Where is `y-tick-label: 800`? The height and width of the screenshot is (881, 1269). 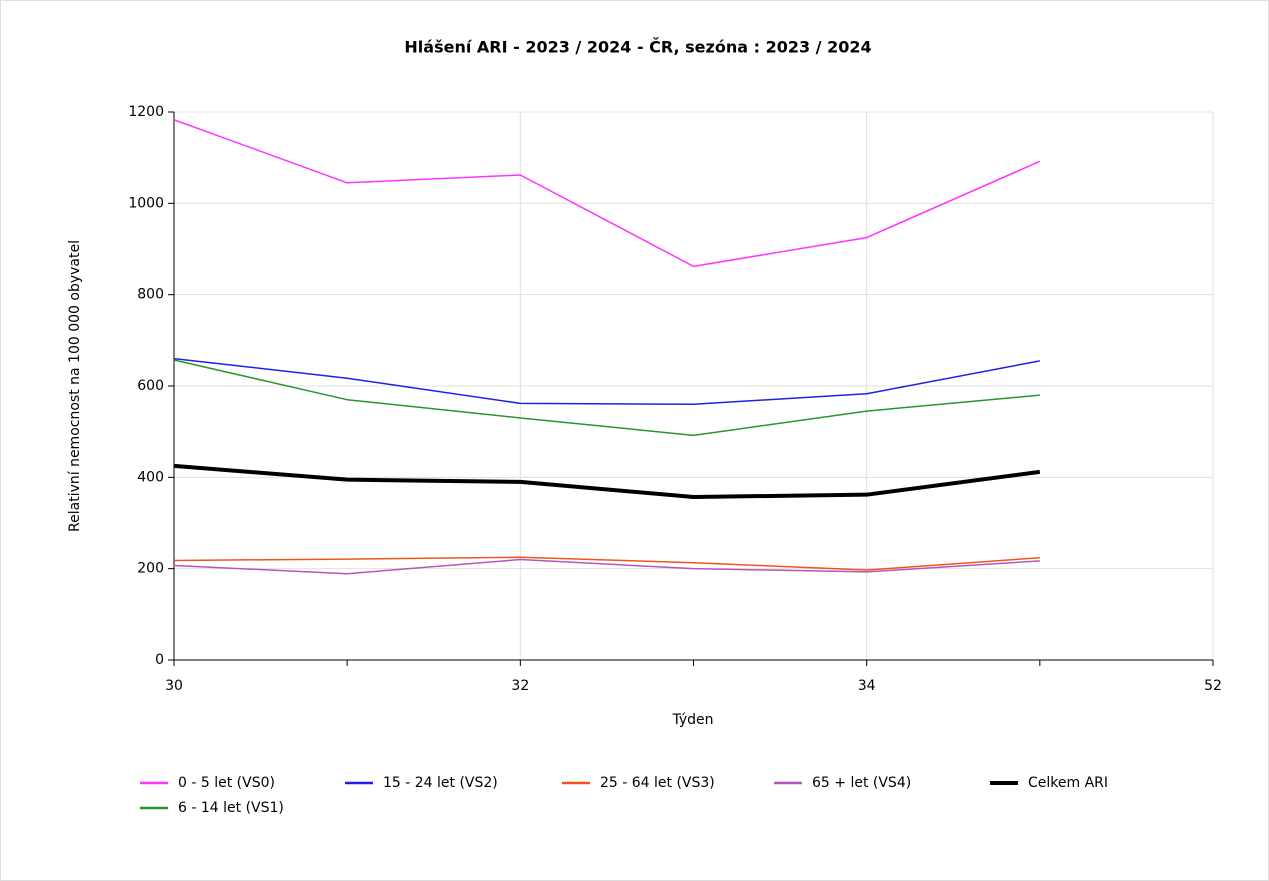 y-tick-label: 800 is located at coordinates (150, 295).